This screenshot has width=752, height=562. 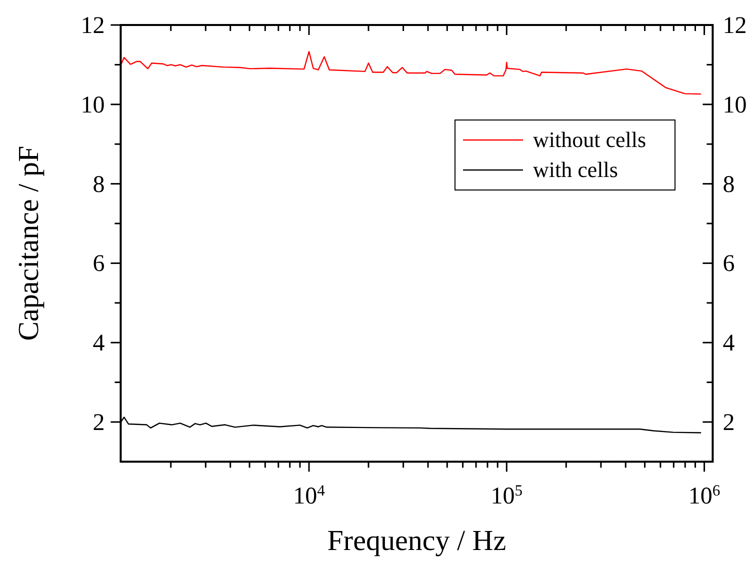 What do you see at coordinates (98, 185) in the screenshot?
I see `y-tick-label: 8` at bounding box center [98, 185].